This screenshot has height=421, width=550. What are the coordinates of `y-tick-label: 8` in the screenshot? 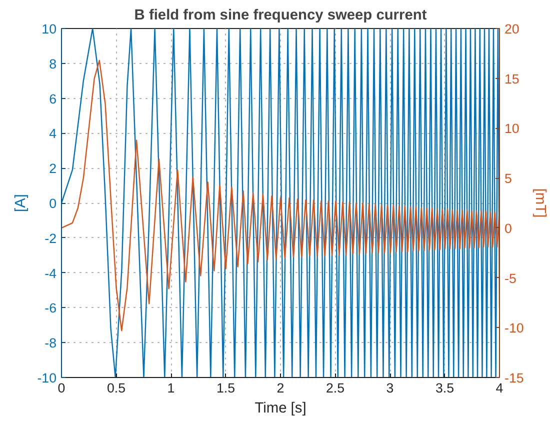 It's located at (53, 64).